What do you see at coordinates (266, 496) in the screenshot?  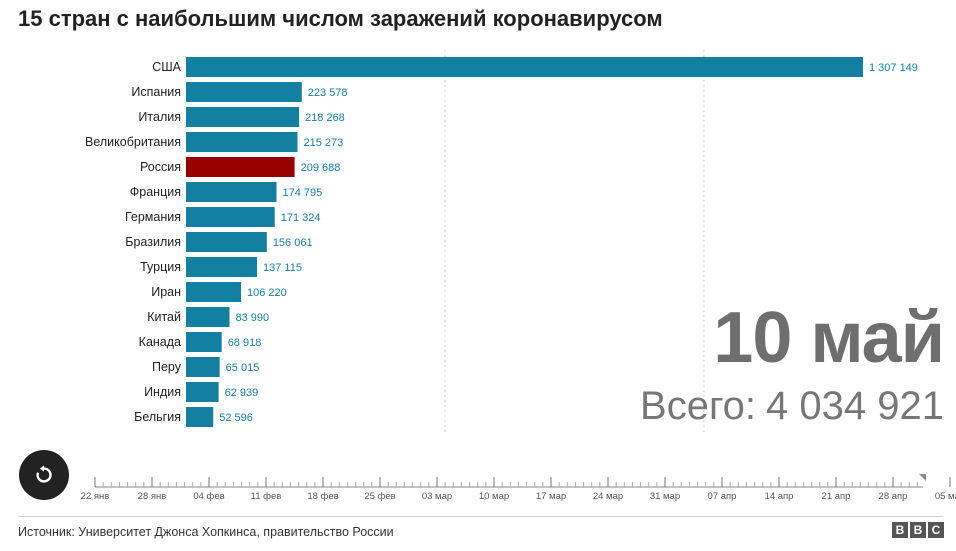 I see `timeline-tick-label: 11 фев` at bounding box center [266, 496].